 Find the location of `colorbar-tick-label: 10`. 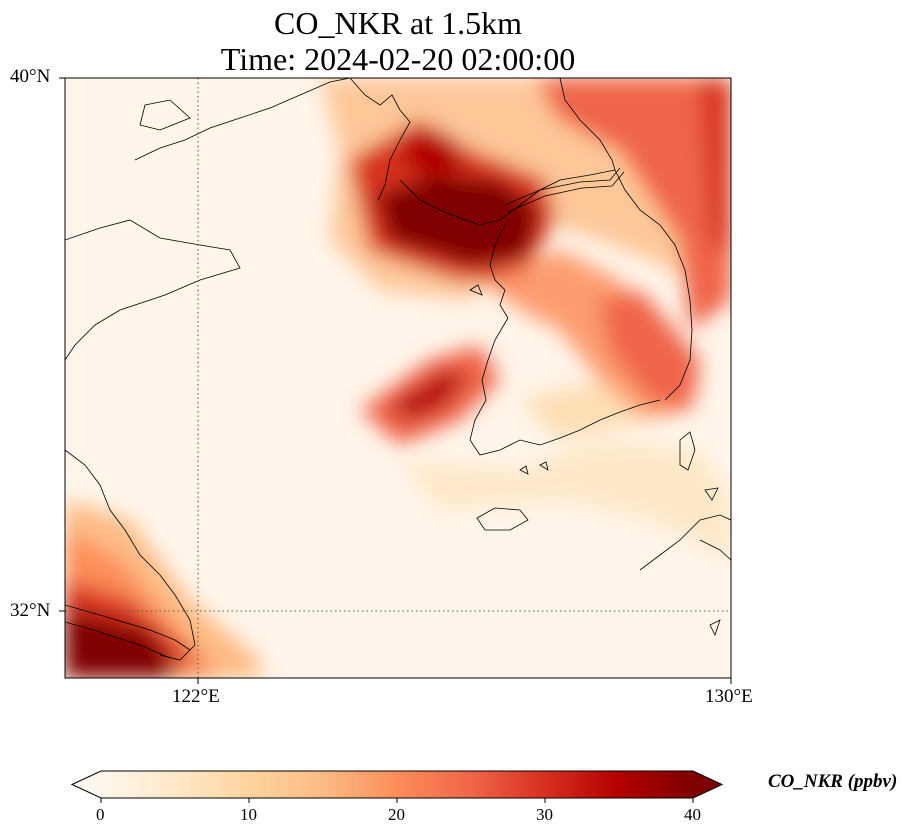

colorbar-tick-label: 10 is located at coordinates (248, 814).